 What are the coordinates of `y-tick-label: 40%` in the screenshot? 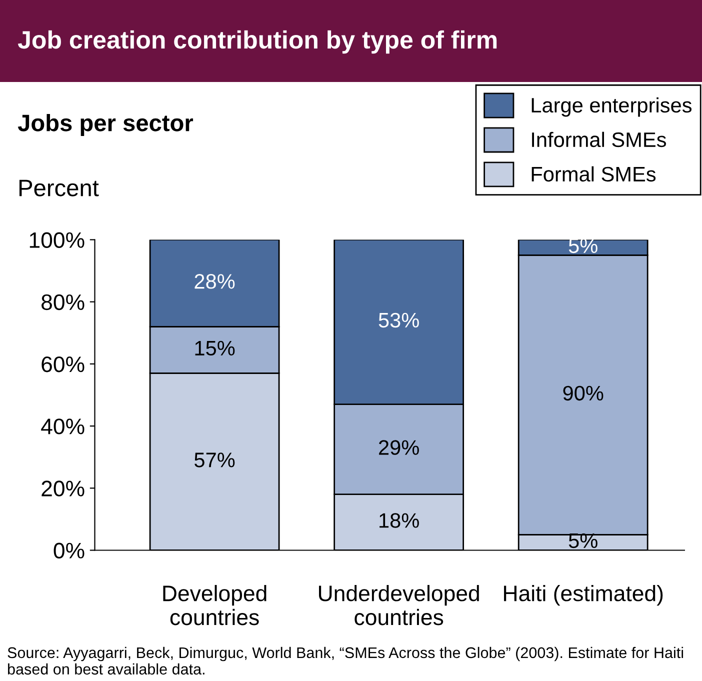 It's located at (62, 426).